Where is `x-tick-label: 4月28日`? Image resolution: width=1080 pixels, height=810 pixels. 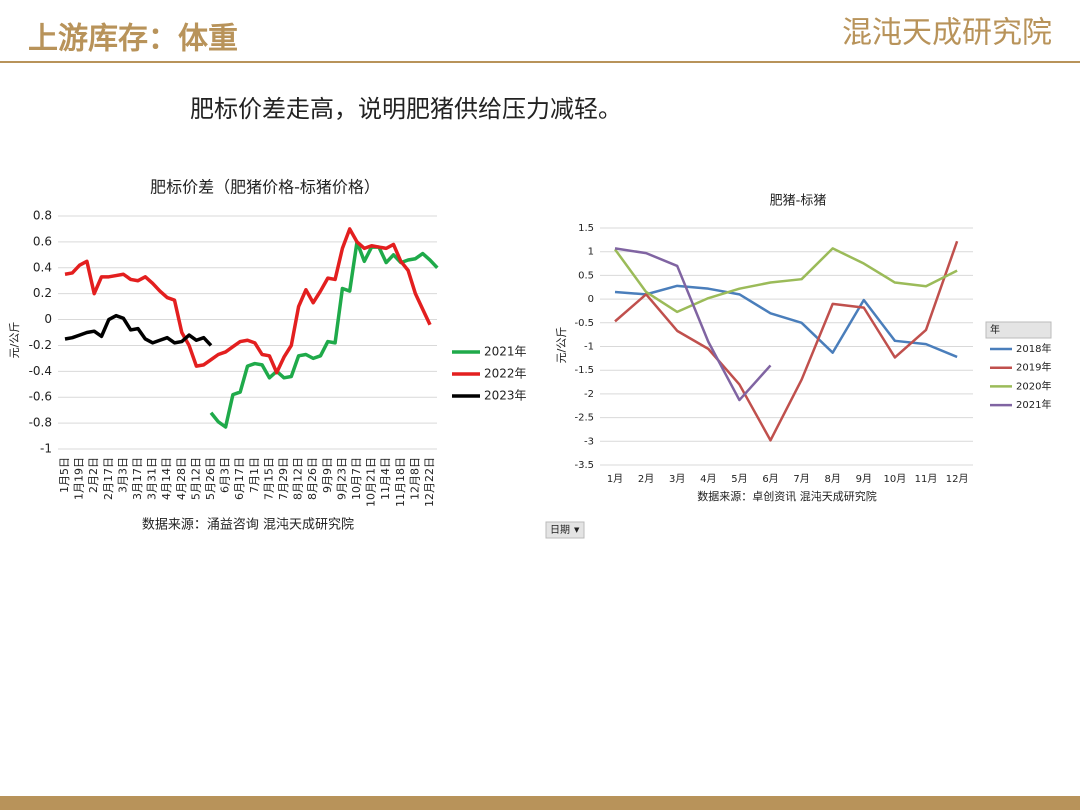
x-tick-label: 4月28日 is located at coordinates (181, 478).